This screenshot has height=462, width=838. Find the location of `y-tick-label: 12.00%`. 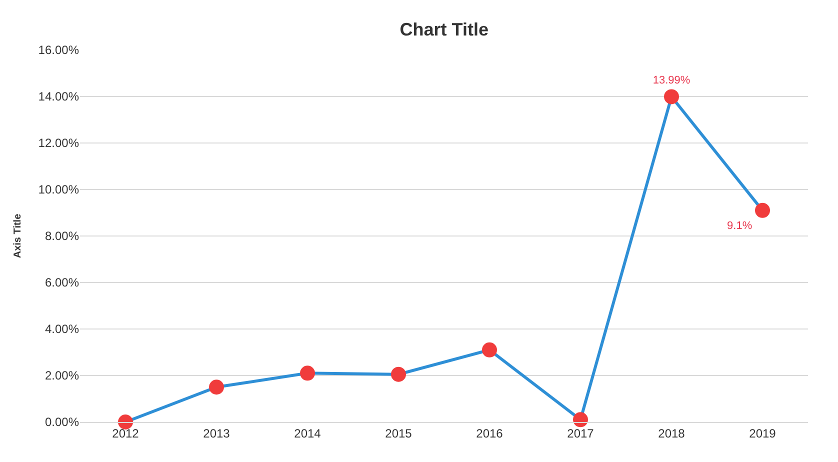

y-tick-label: 12.00% is located at coordinates (59, 143).